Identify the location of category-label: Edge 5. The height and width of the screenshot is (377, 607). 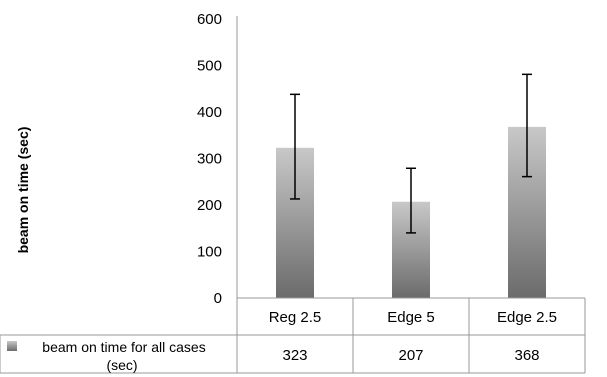
(411, 317).